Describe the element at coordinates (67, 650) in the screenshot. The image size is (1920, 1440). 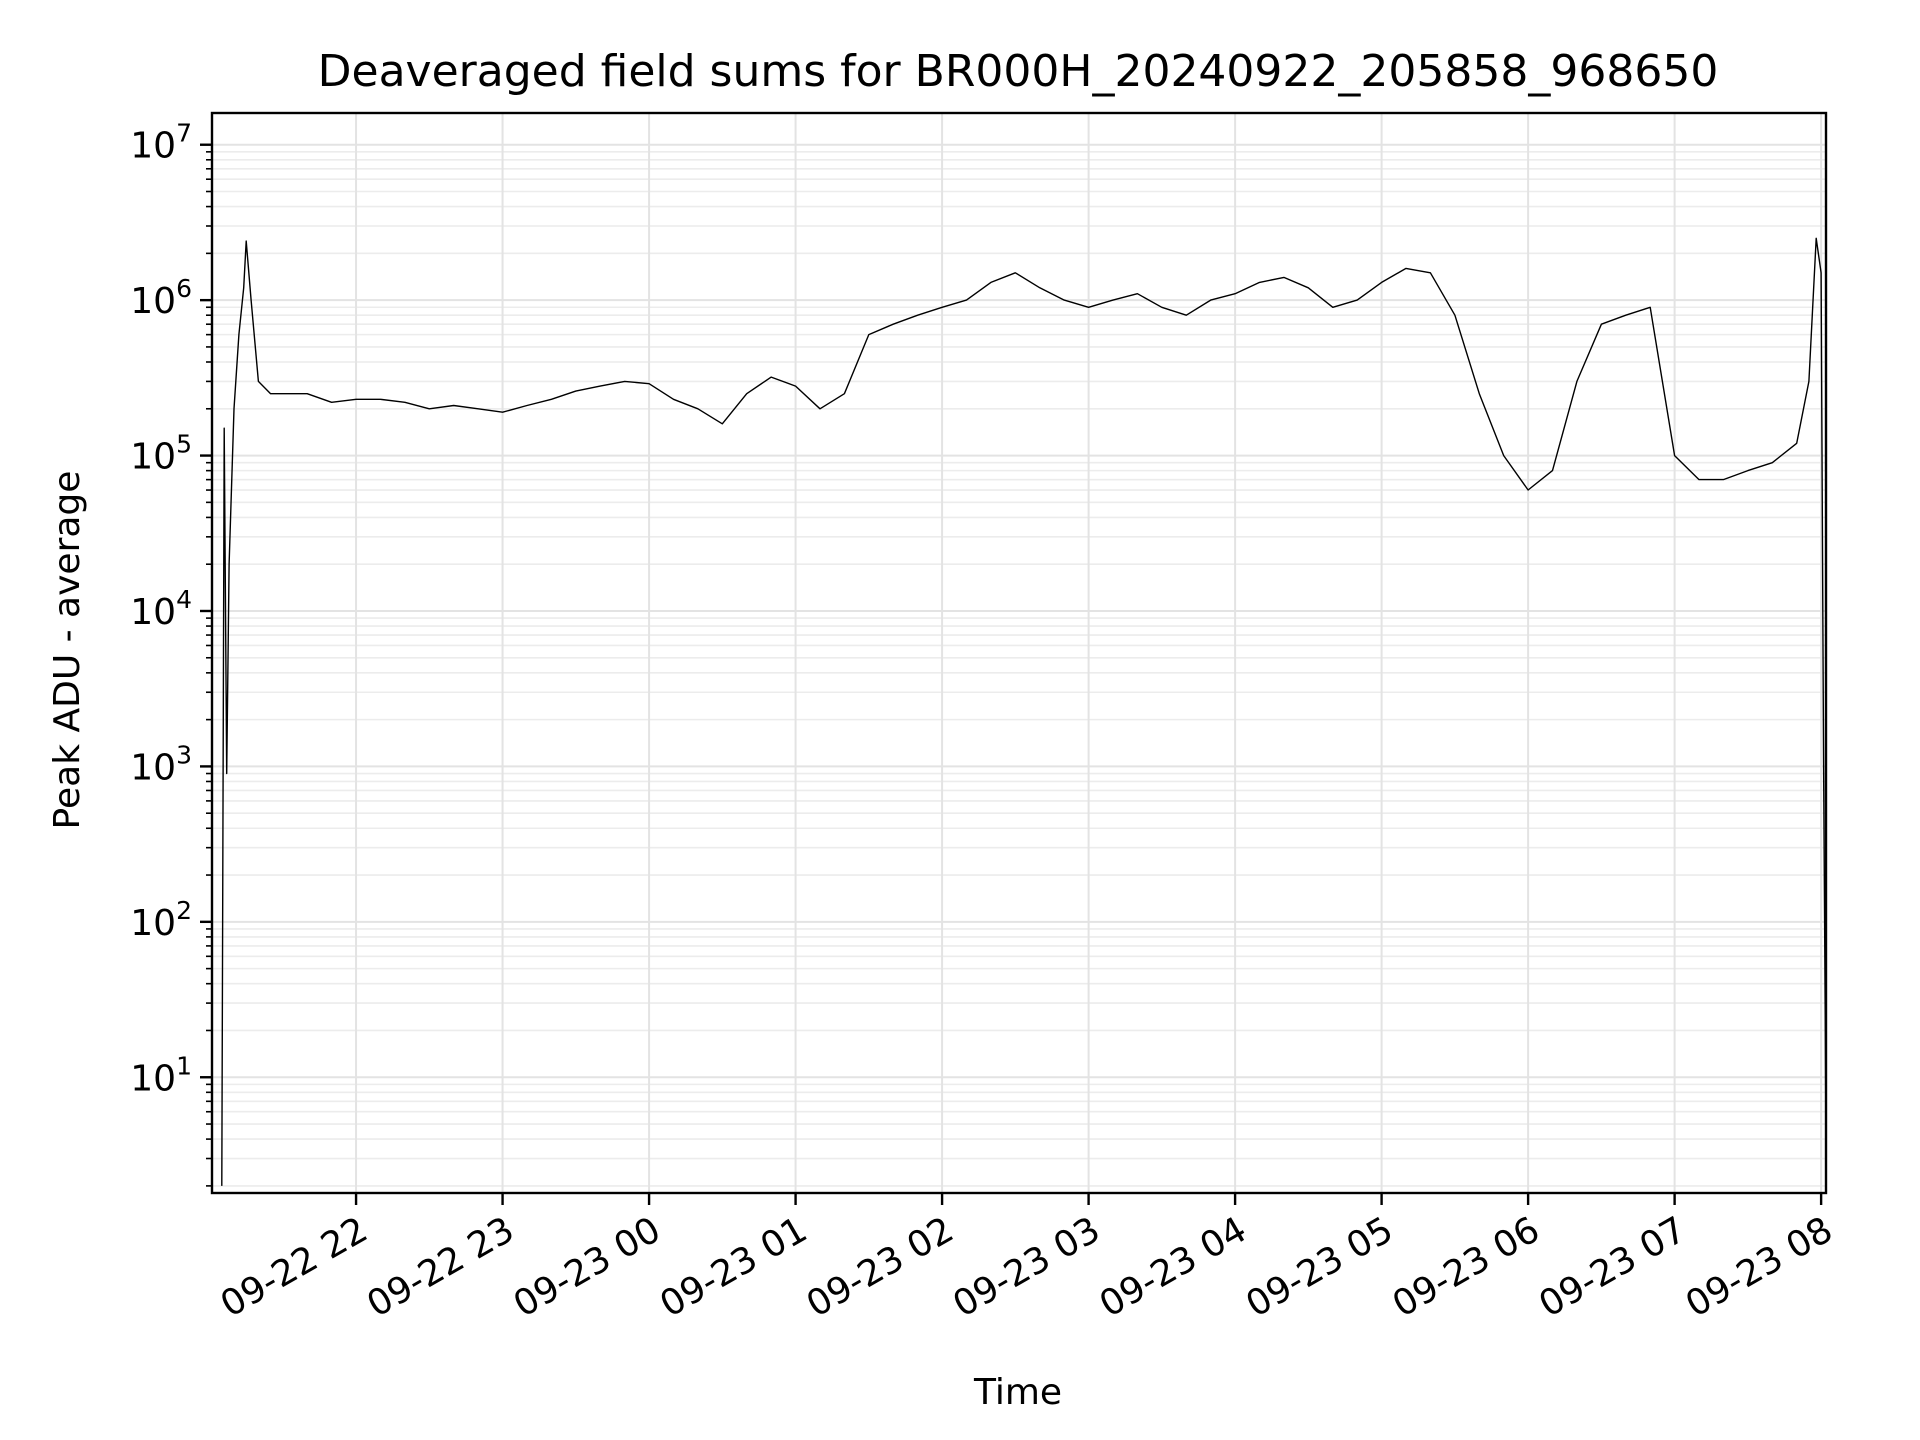
I see `y-axis-label: Peak ADU - average` at that location.